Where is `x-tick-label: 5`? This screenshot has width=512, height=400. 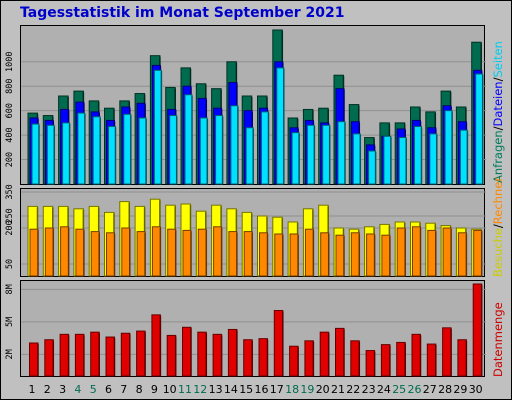 x-tick-label: 5 is located at coordinates (93, 389).